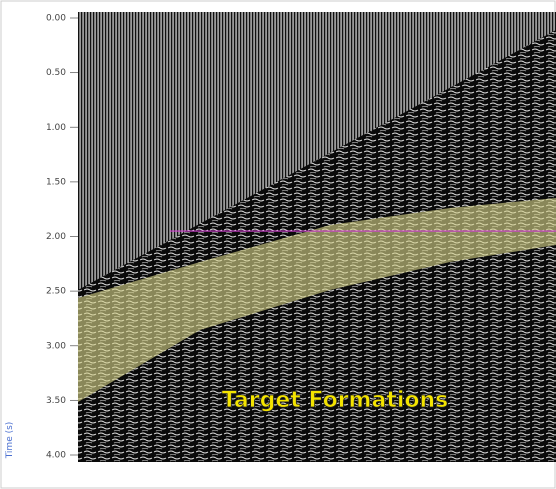 The image size is (556, 489). I want to click on y-tick-label: 0.50, so click(56, 73).